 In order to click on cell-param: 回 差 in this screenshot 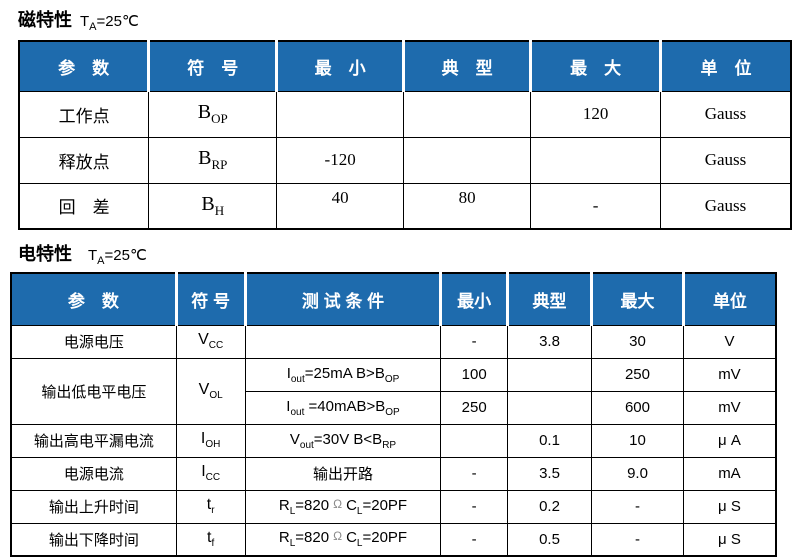, I will do `click(84, 206)`.